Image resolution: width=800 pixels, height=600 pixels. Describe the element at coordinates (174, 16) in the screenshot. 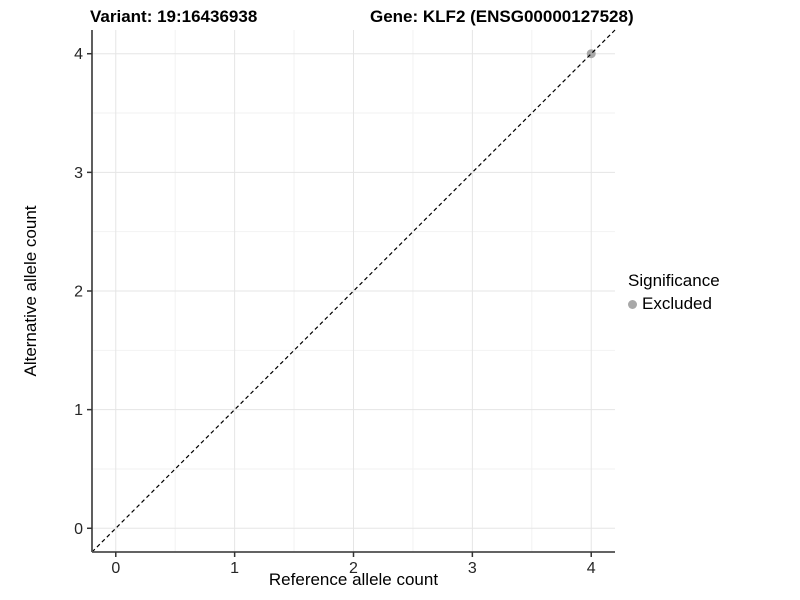

I see `plot-title-variant: Variant: 19:16436938` at that location.